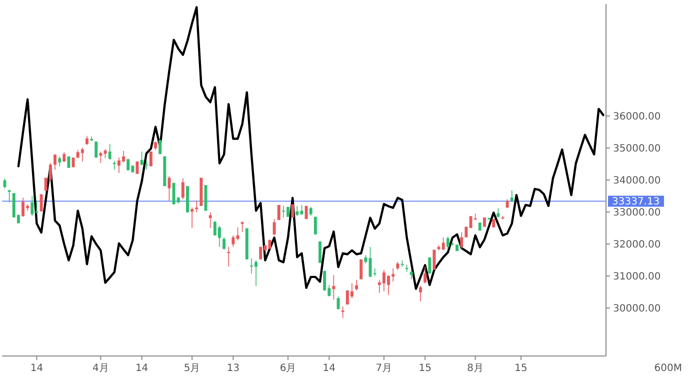 The width and height of the screenshot is (688, 376). Describe the element at coordinates (100, 368) in the screenshot. I see `x-tick-label: 4月` at that location.